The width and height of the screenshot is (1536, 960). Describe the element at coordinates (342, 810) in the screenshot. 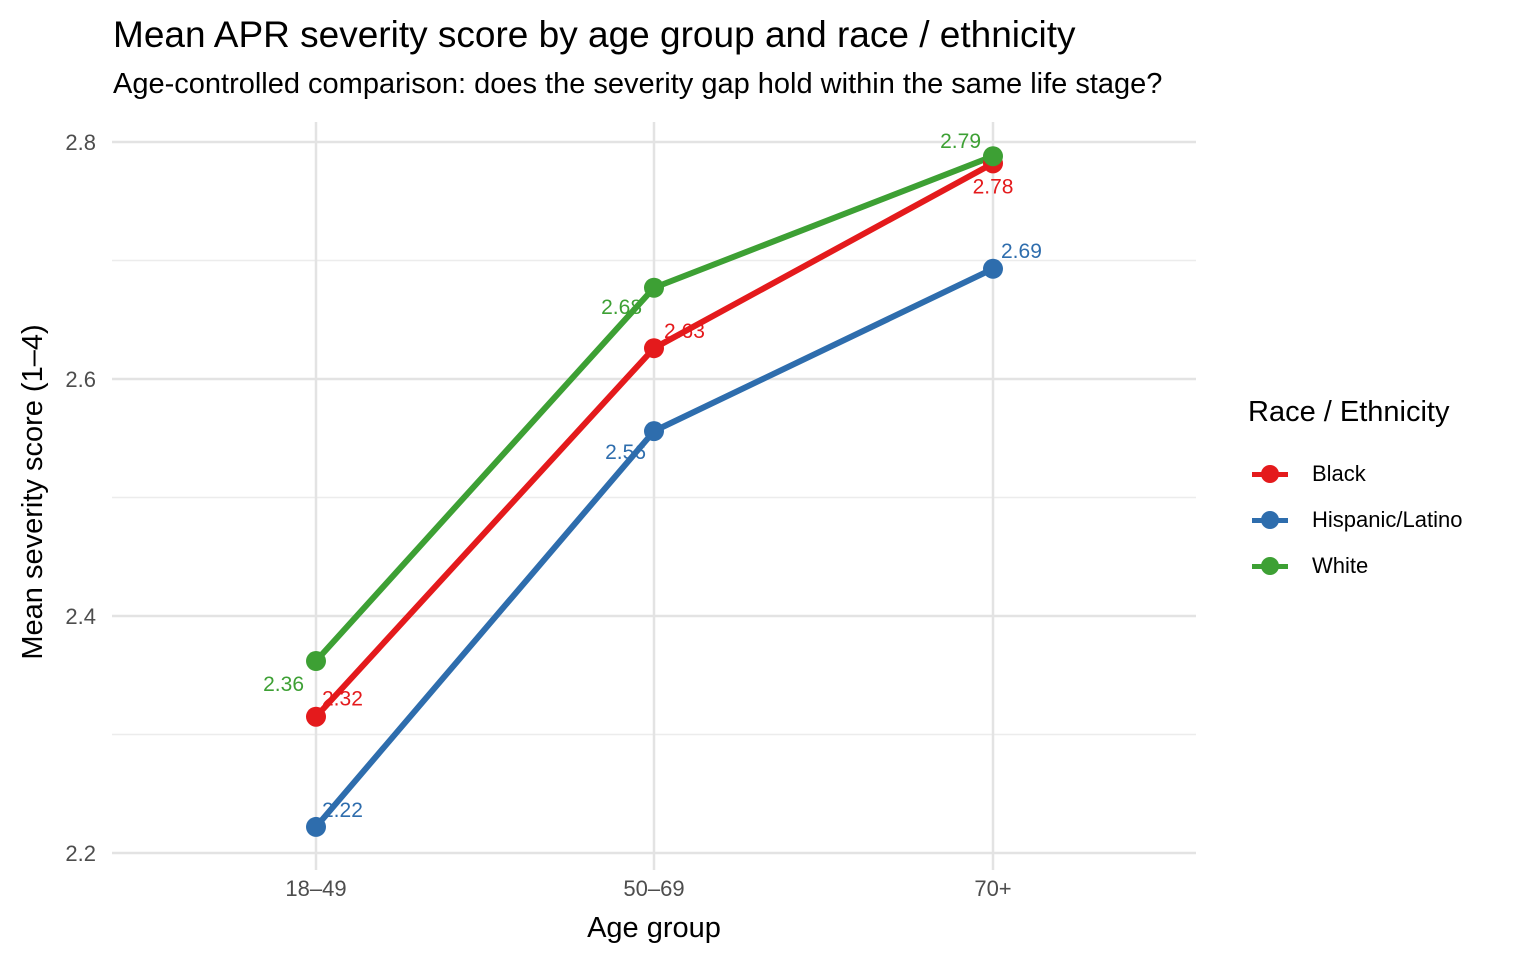

I see `data-label: 2.22` at that location.